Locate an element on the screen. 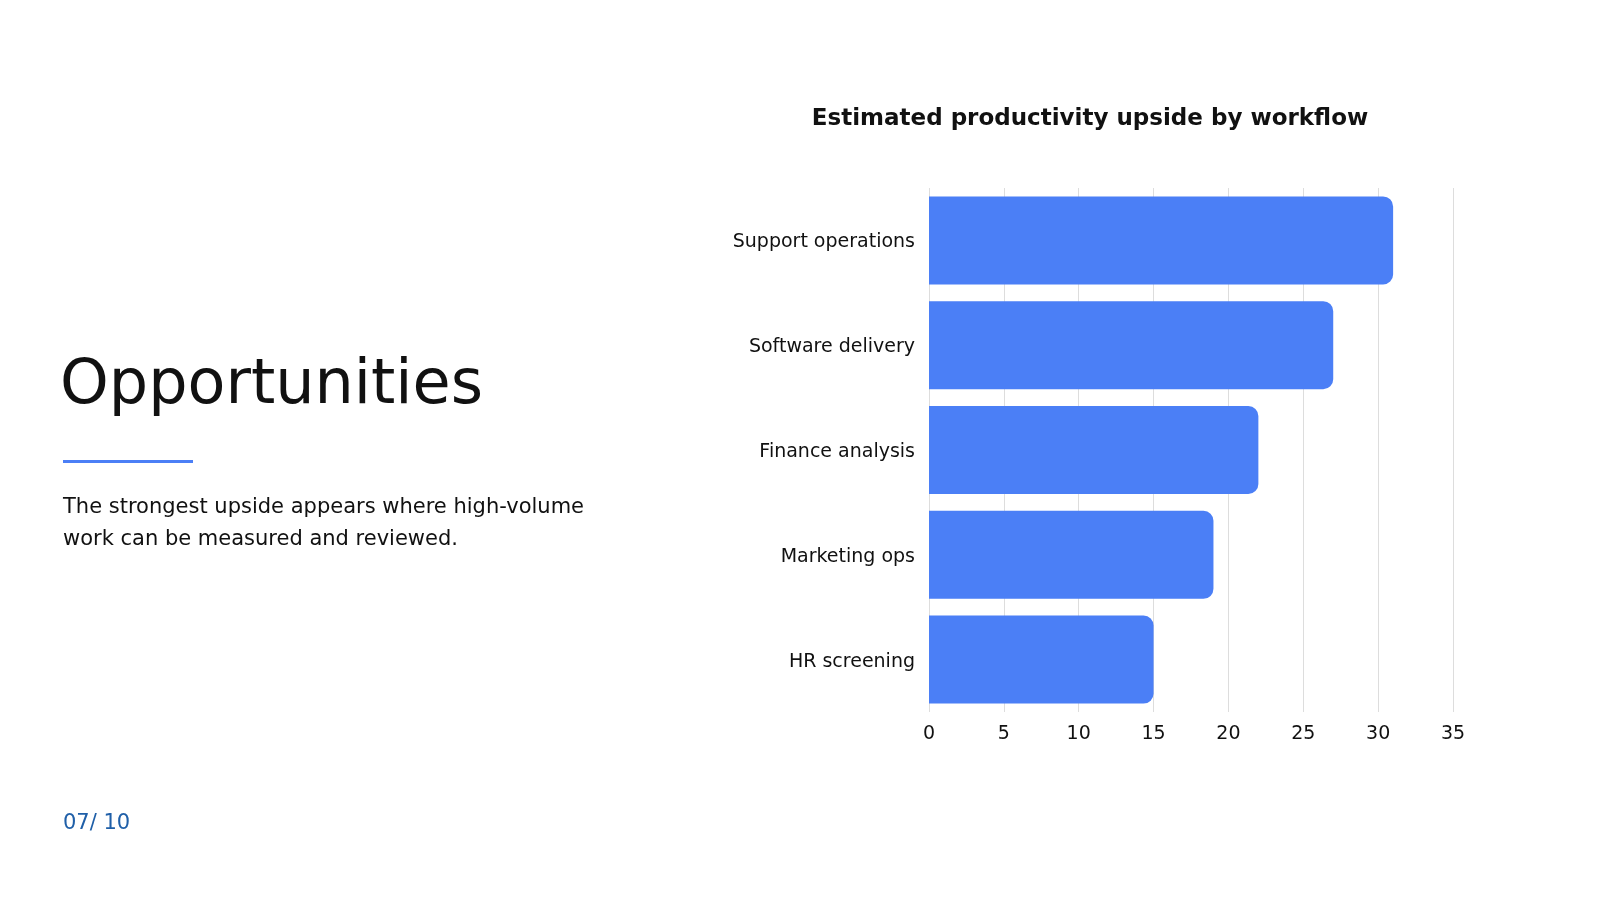 This screenshot has height=900, width=1600. text: Opportunities is located at coordinates (272, 381).